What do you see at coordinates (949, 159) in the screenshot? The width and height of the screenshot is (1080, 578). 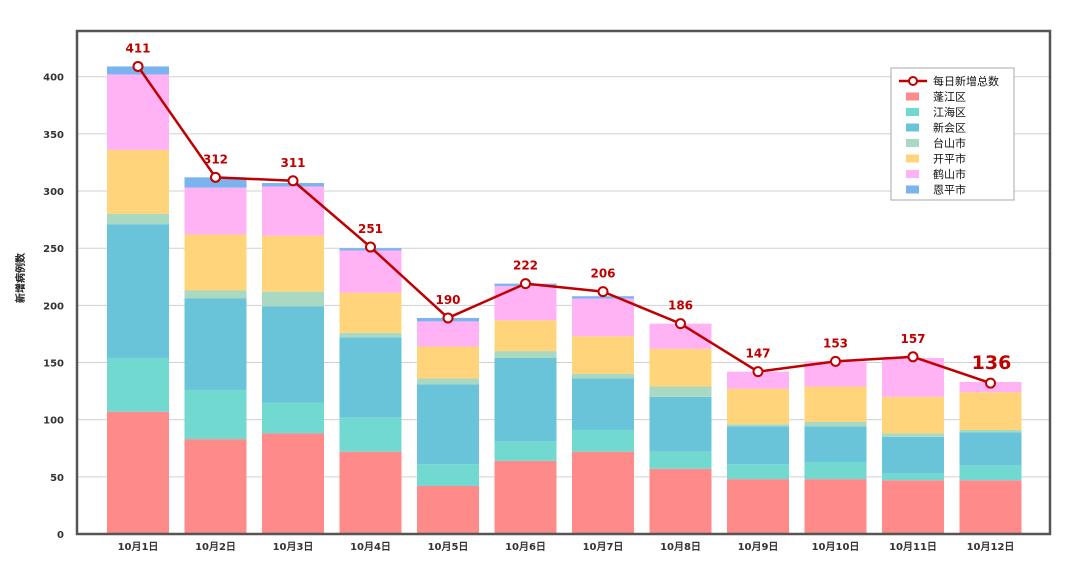 I see `legend-label: 开平市` at bounding box center [949, 159].